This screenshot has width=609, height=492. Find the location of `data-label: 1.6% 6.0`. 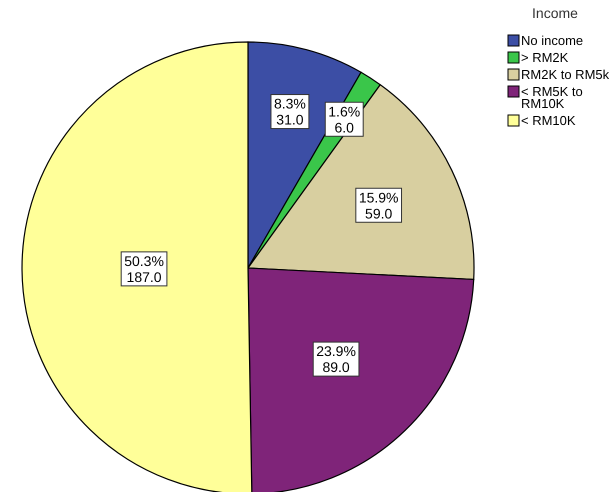

data-label: 1.6% 6.0 is located at coordinates (344, 119).